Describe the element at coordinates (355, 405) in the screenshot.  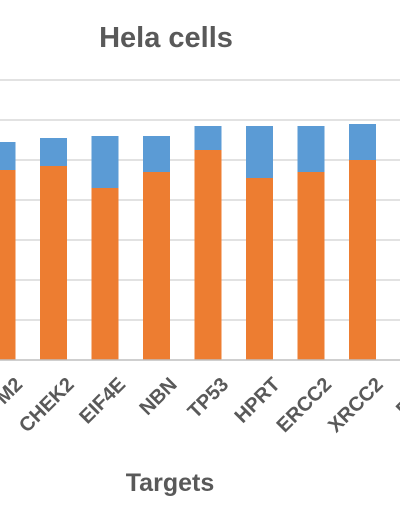
I see `x-tick-label: XRCC2` at that location.